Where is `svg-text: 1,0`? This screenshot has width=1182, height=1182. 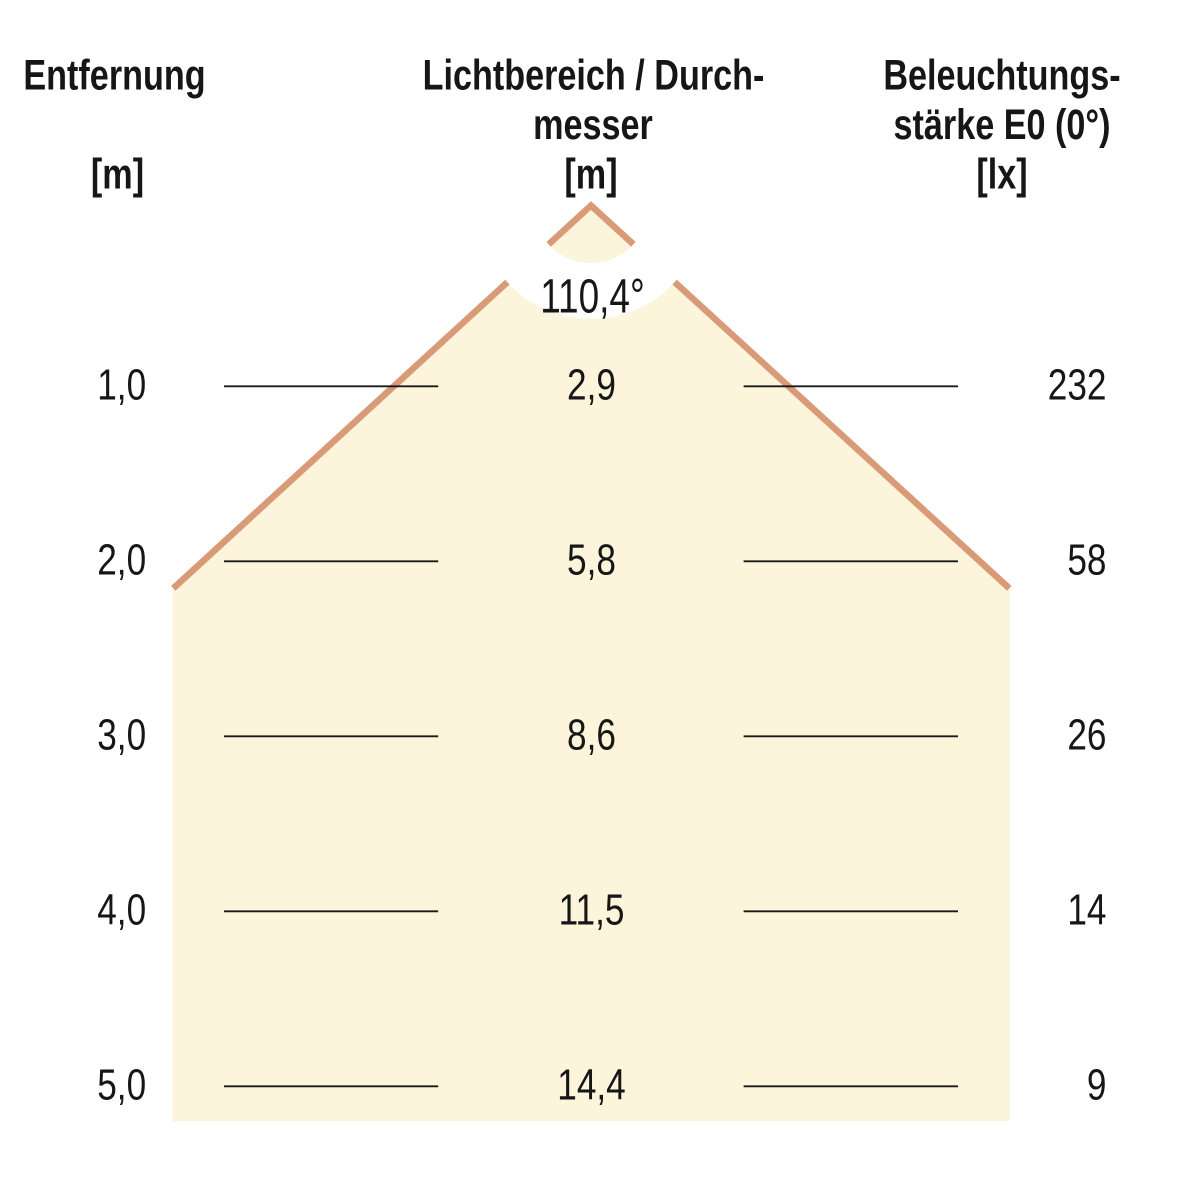
svg-text: 1,0 is located at coordinates (121, 385).